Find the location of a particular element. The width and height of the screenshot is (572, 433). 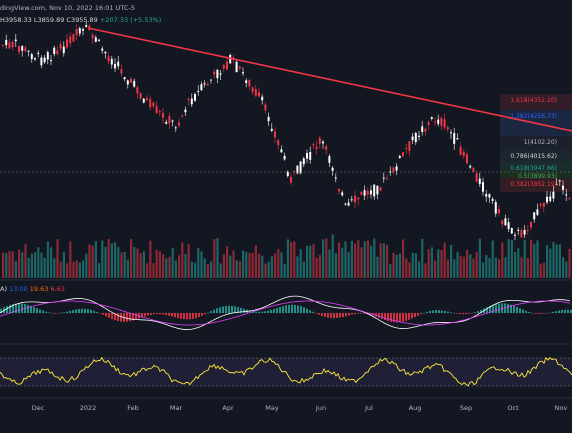

fib-label-0382: 0.382(3852.19) is located at coordinates (533, 184).